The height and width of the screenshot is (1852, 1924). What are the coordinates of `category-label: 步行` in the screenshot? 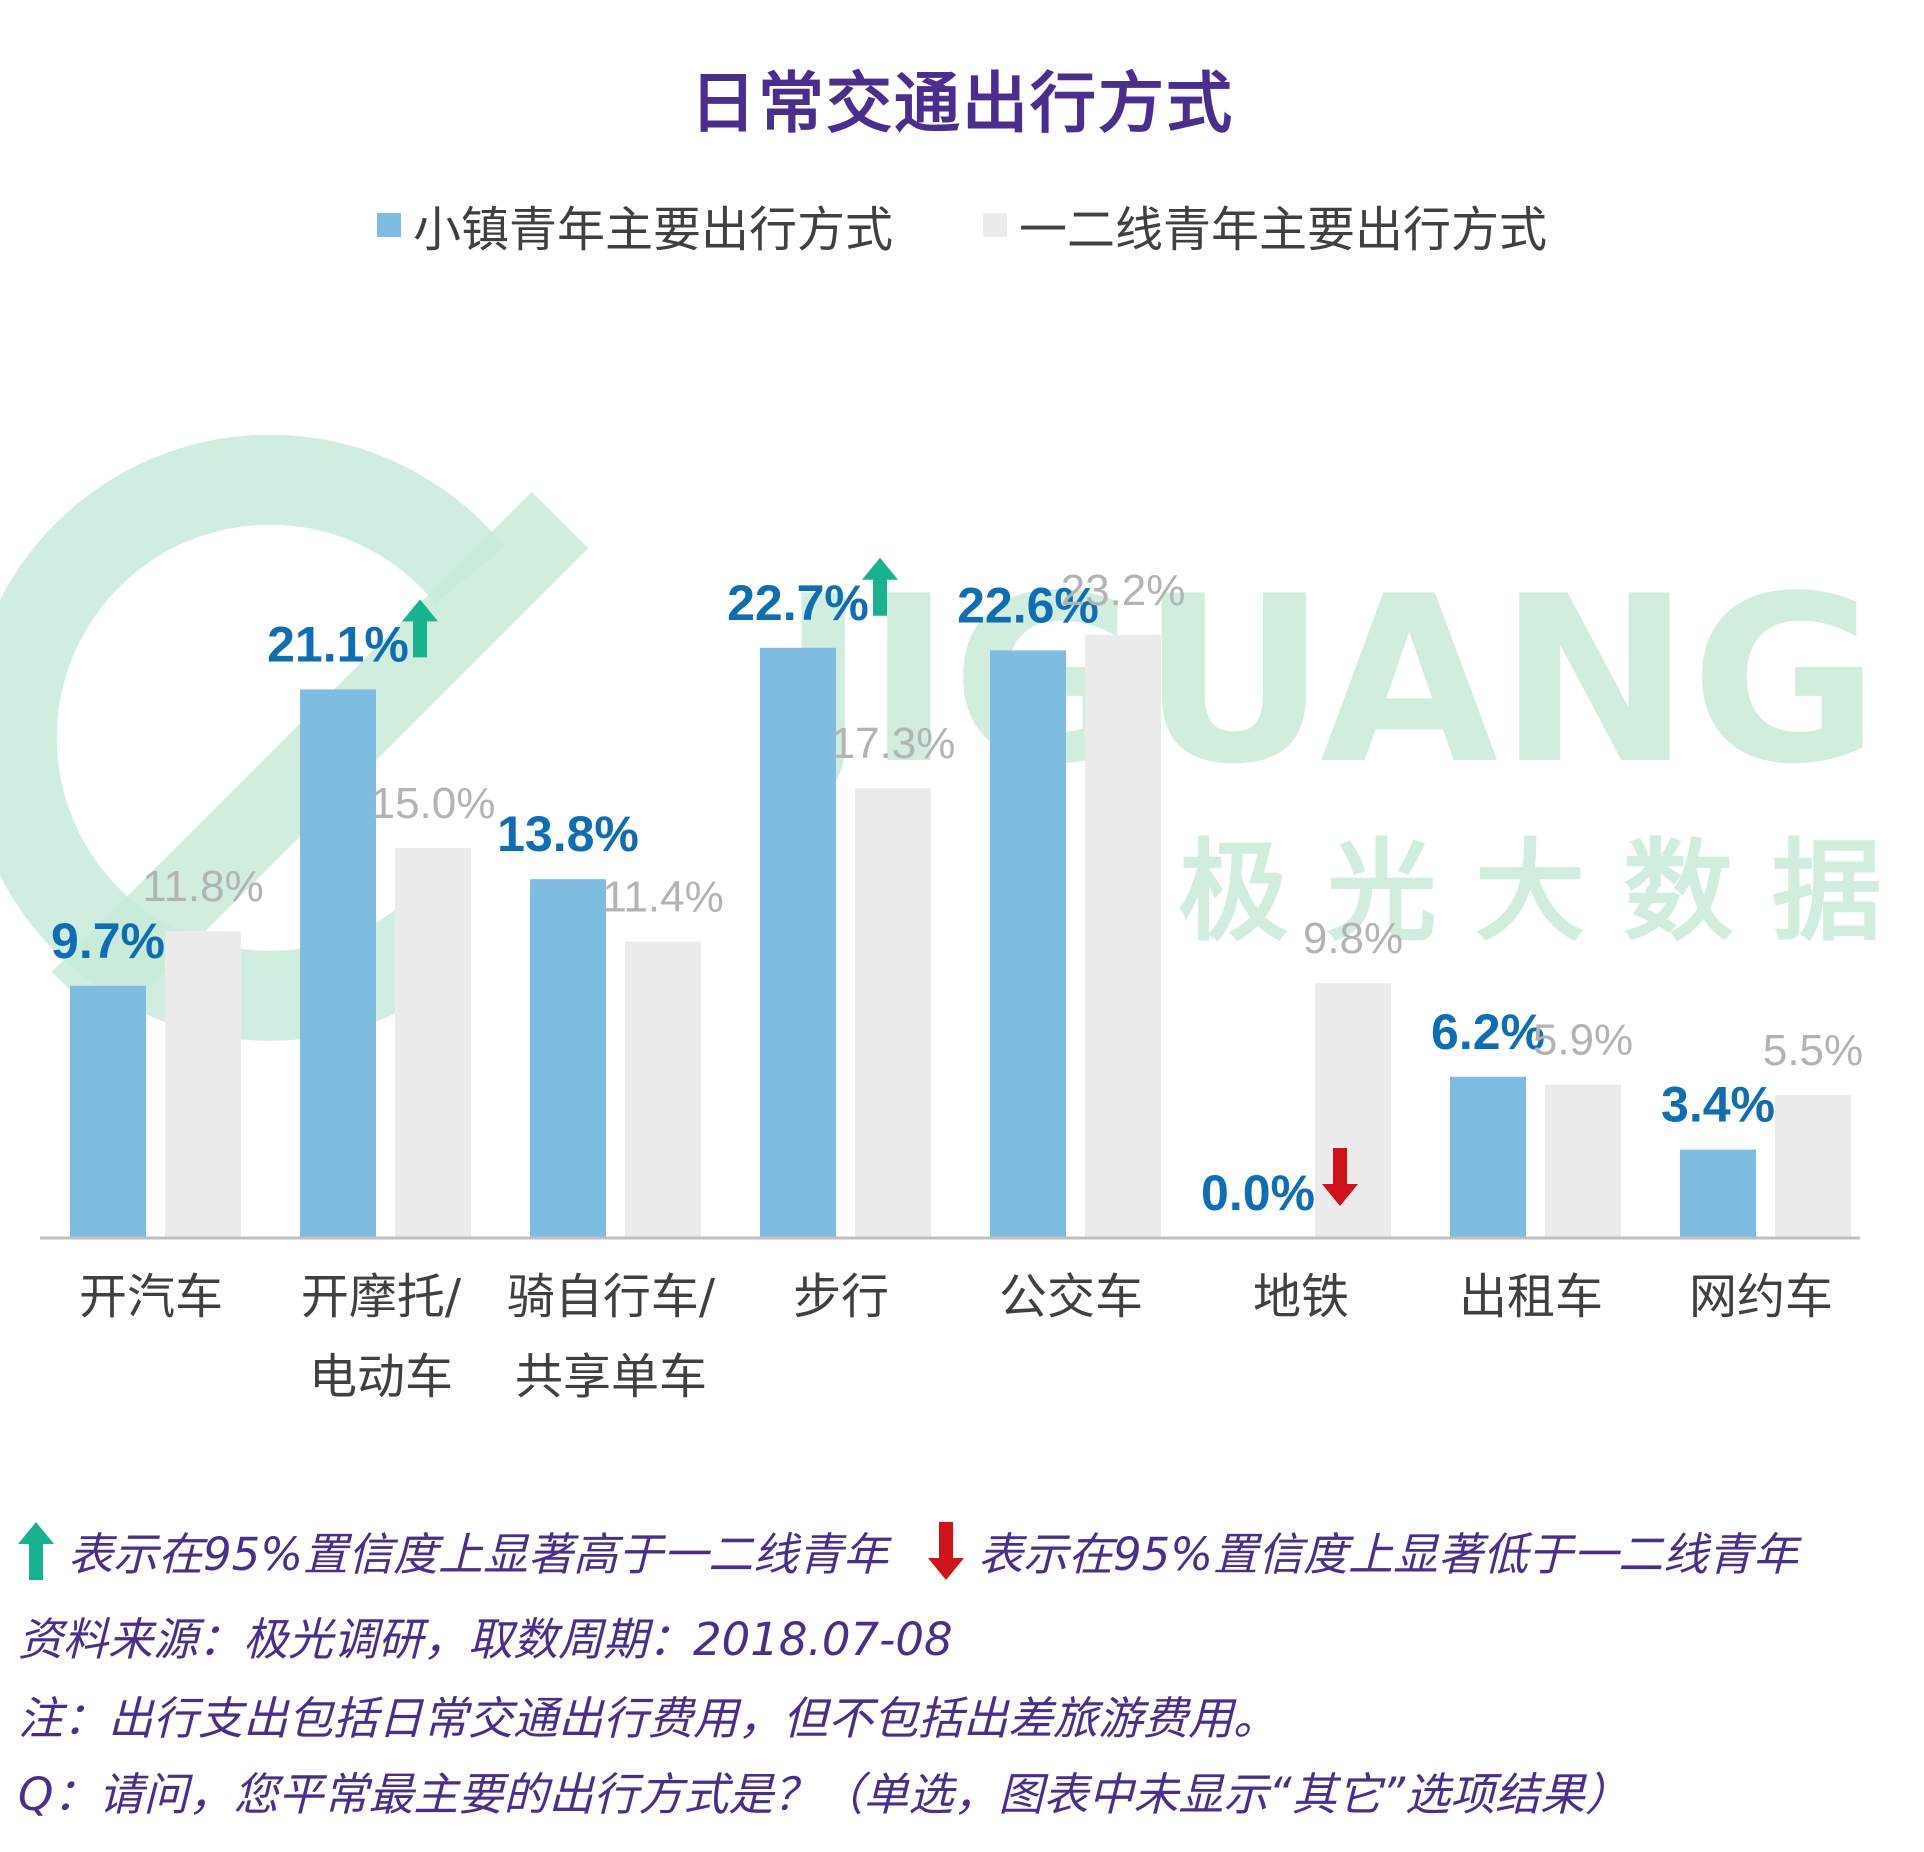 It's located at (841, 1297).